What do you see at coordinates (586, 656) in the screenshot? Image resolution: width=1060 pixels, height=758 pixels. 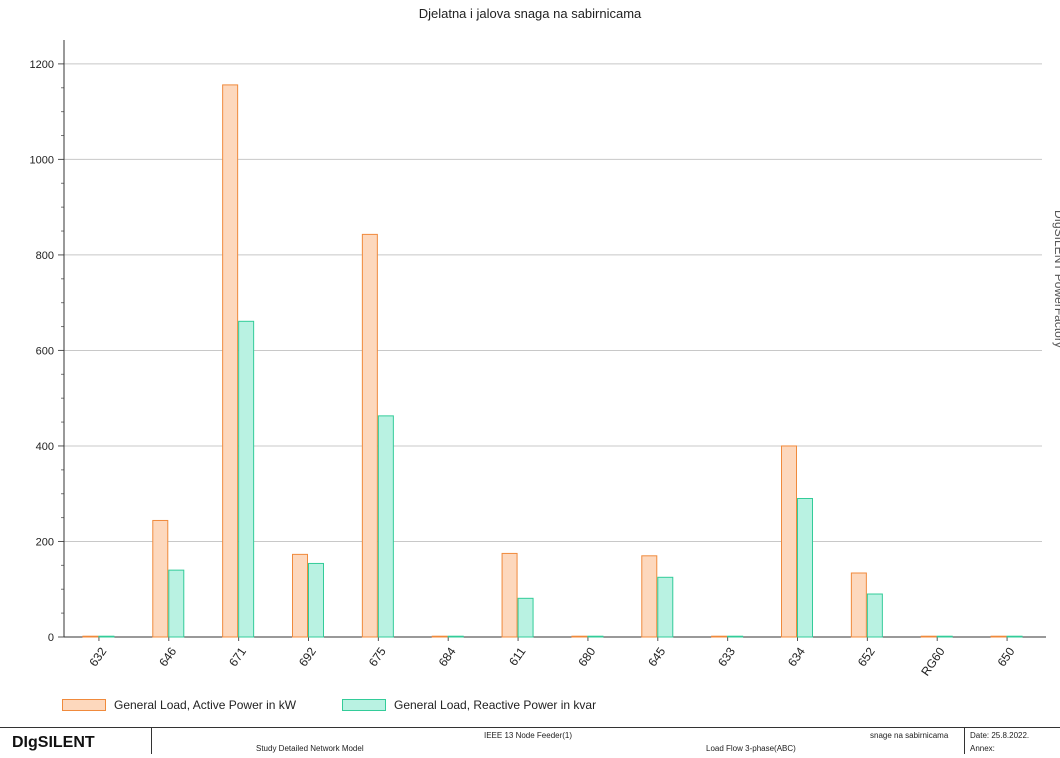 I see `x-category-label-680: 680` at bounding box center [586, 656].